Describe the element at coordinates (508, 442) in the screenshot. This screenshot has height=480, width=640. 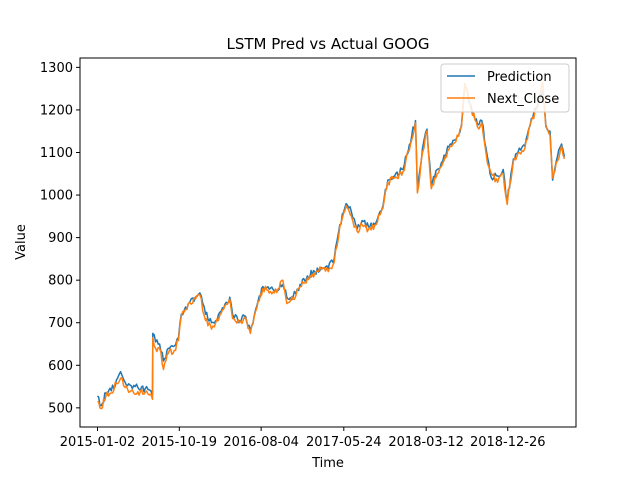
I see `x-tick-label: 2018-12-26` at that location.